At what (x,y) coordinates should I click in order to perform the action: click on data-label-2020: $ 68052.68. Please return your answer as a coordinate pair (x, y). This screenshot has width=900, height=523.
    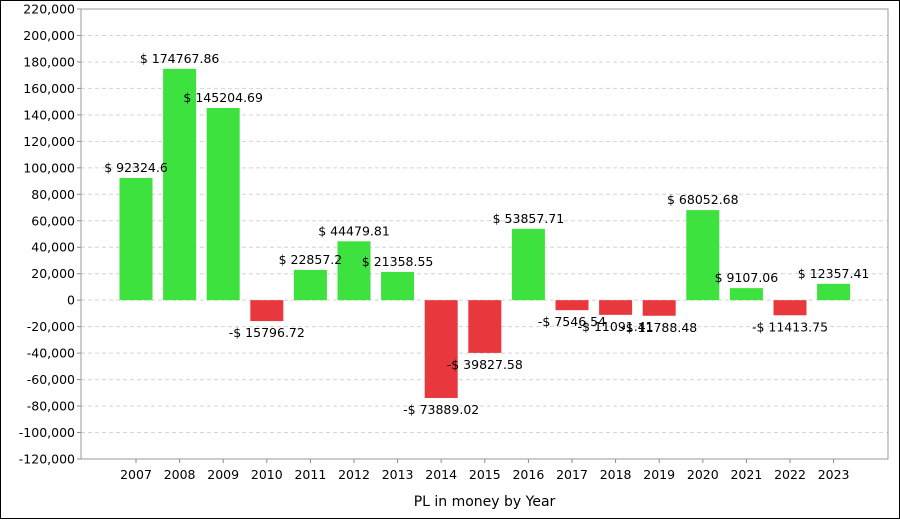
    Looking at the image, I should click on (703, 199).